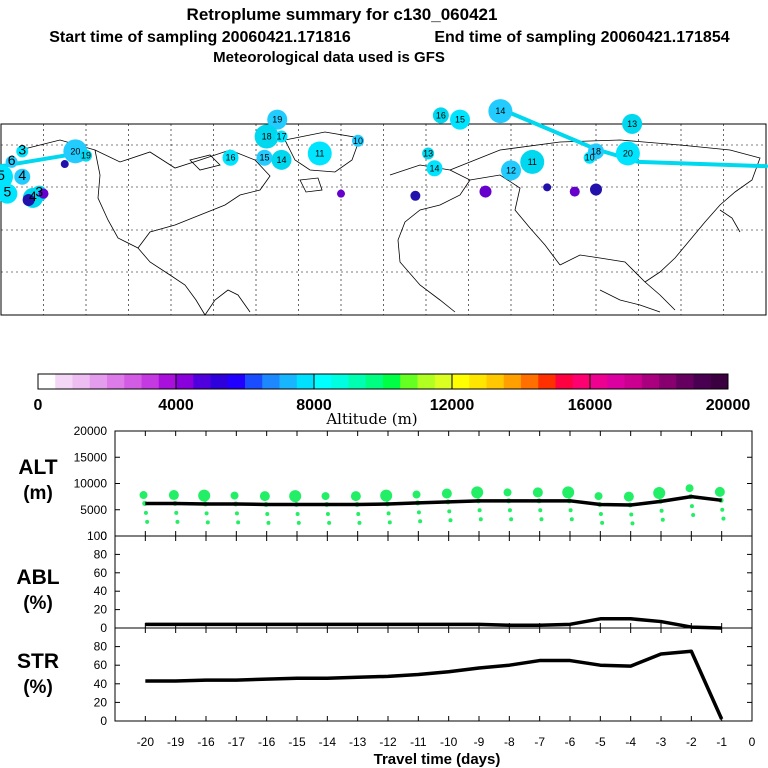  Describe the element at coordinates (38, 493) in the screenshot. I see `alt-yunit: (m)` at that location.